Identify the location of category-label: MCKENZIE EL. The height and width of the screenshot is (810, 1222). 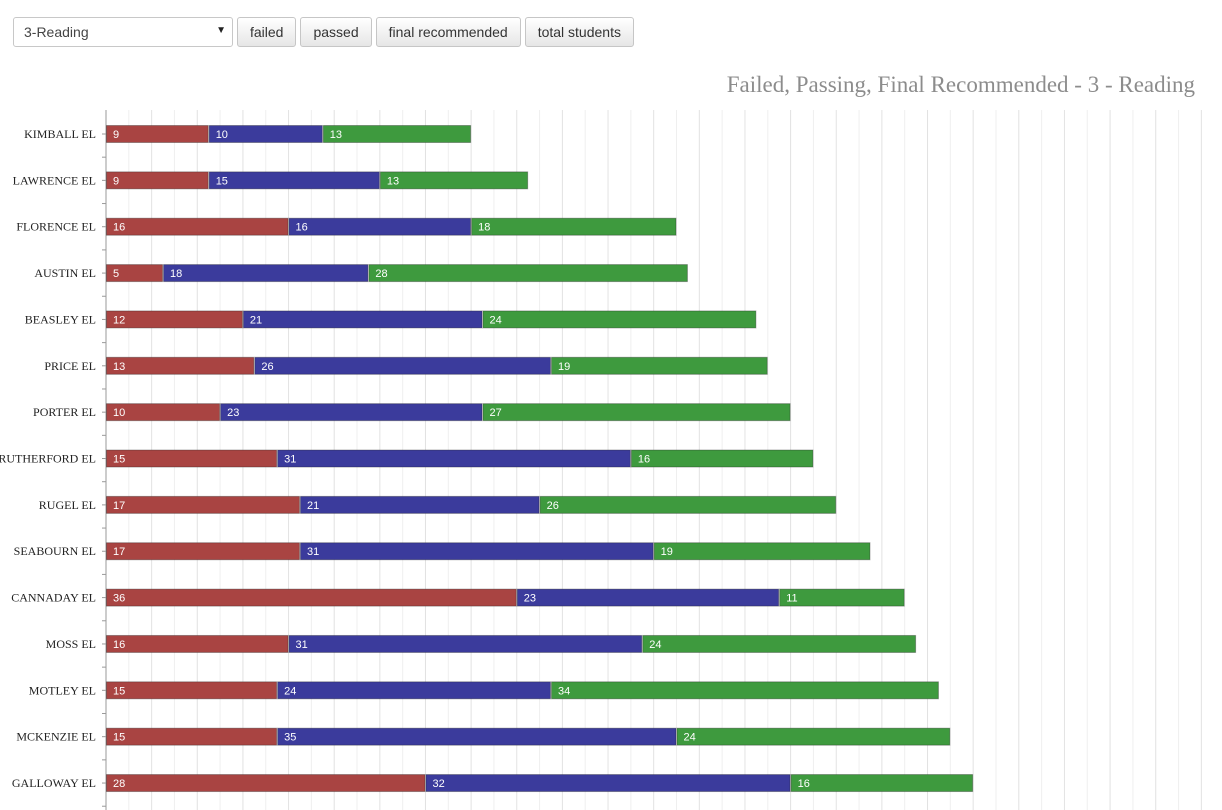
(56, 737).